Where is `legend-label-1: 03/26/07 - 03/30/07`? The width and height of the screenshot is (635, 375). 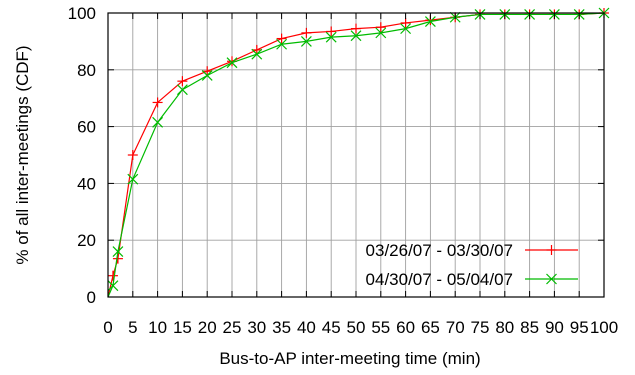
legend-label-1: 03/26/07 - 03/30/07 is located at coordinates (439, 250).